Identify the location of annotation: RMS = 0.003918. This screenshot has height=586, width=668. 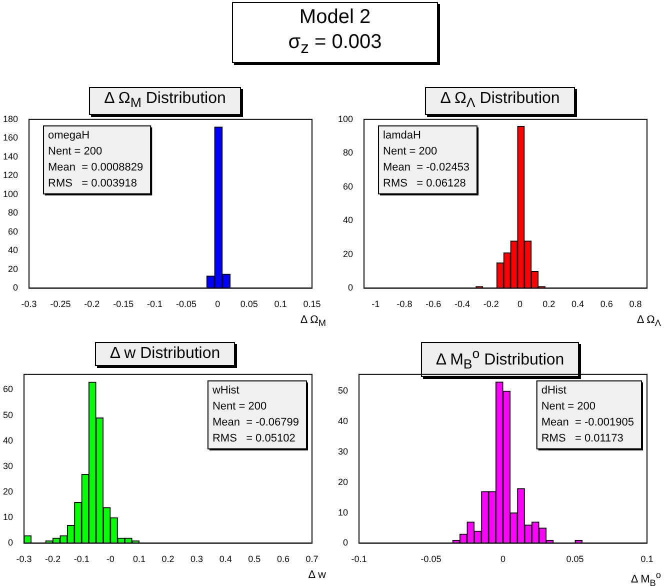
(92, 183).